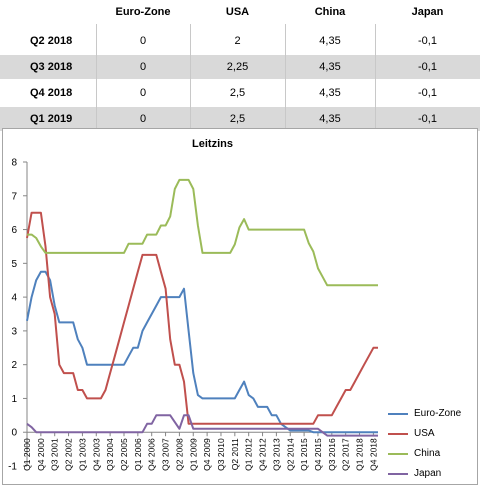 The image size is (480, 487). Describe the element at coordinates (51, 93) in the screenshot. I see `row-label: Q4 2018` at that location.